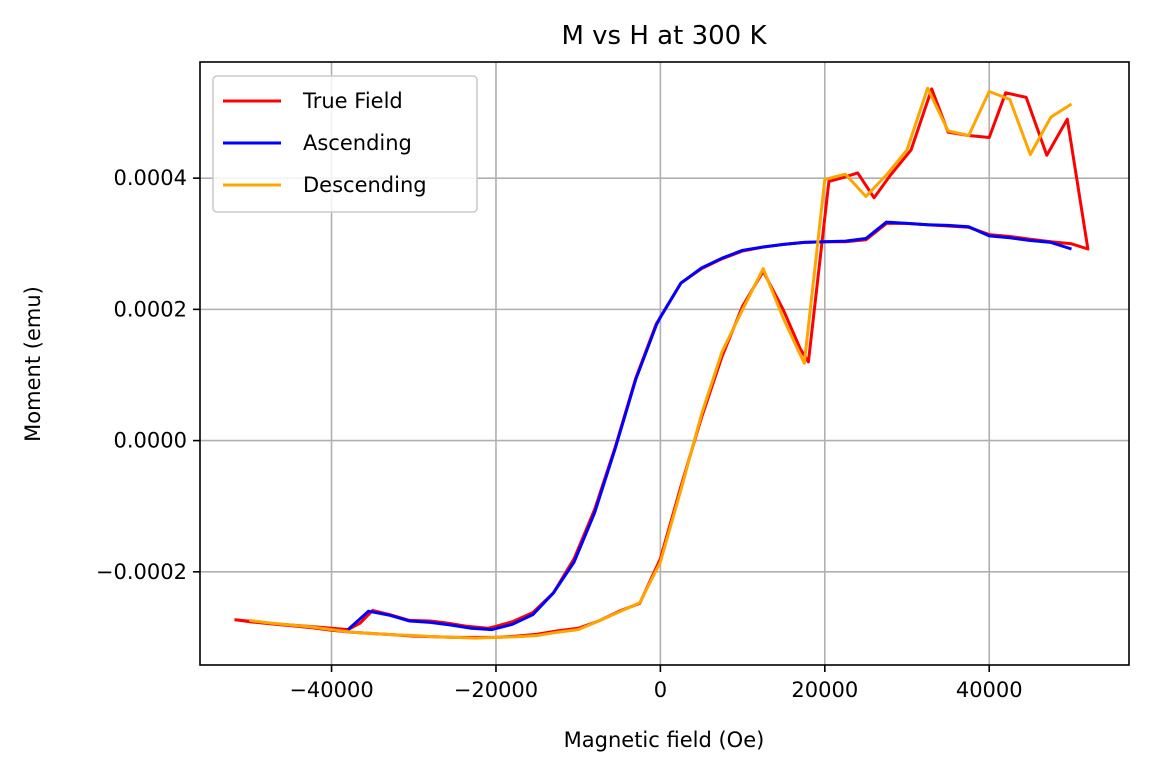 The image size is (1149, 773). I want to click on x-axis-label: Magnetic field (Oe), so click(664, 740).